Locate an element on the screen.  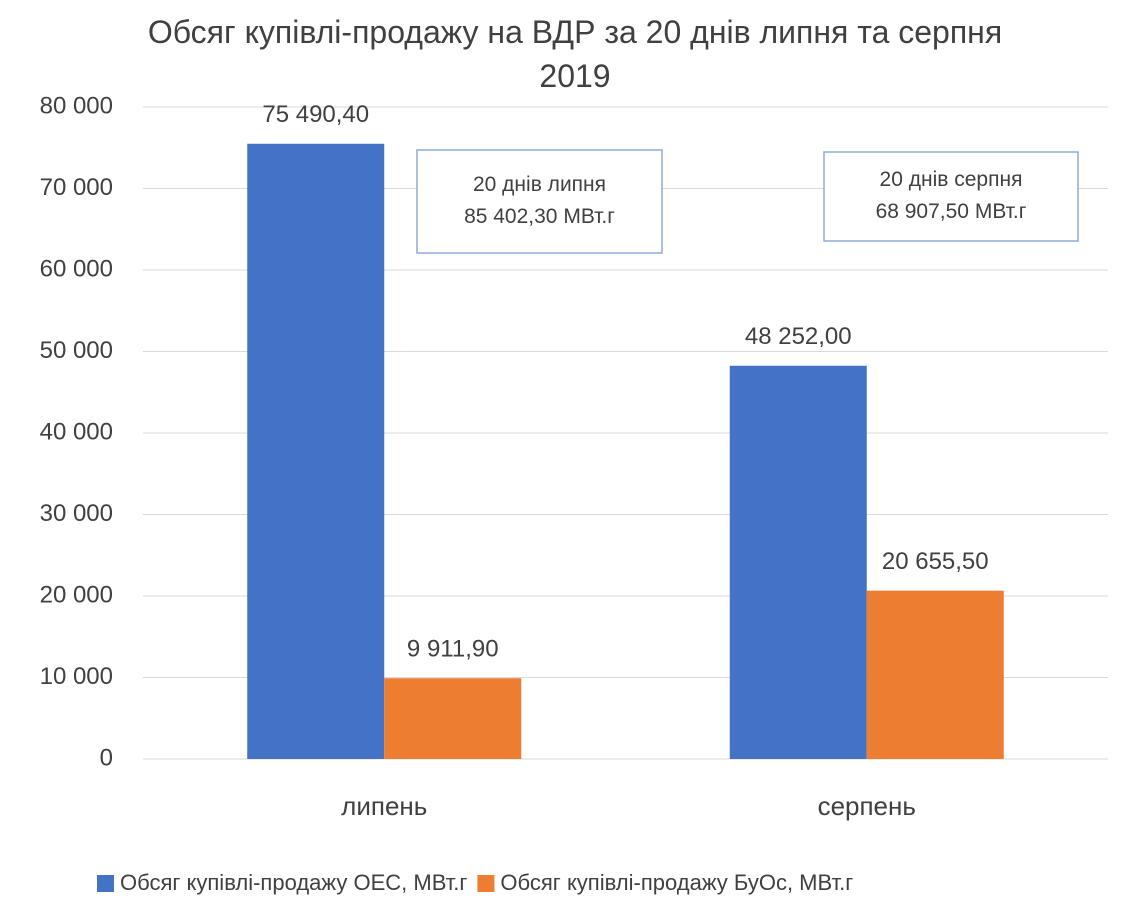
legend-label: Обсяг купівлі-продажу ОЕС, МВт.г is located at coordinates (293, 882).